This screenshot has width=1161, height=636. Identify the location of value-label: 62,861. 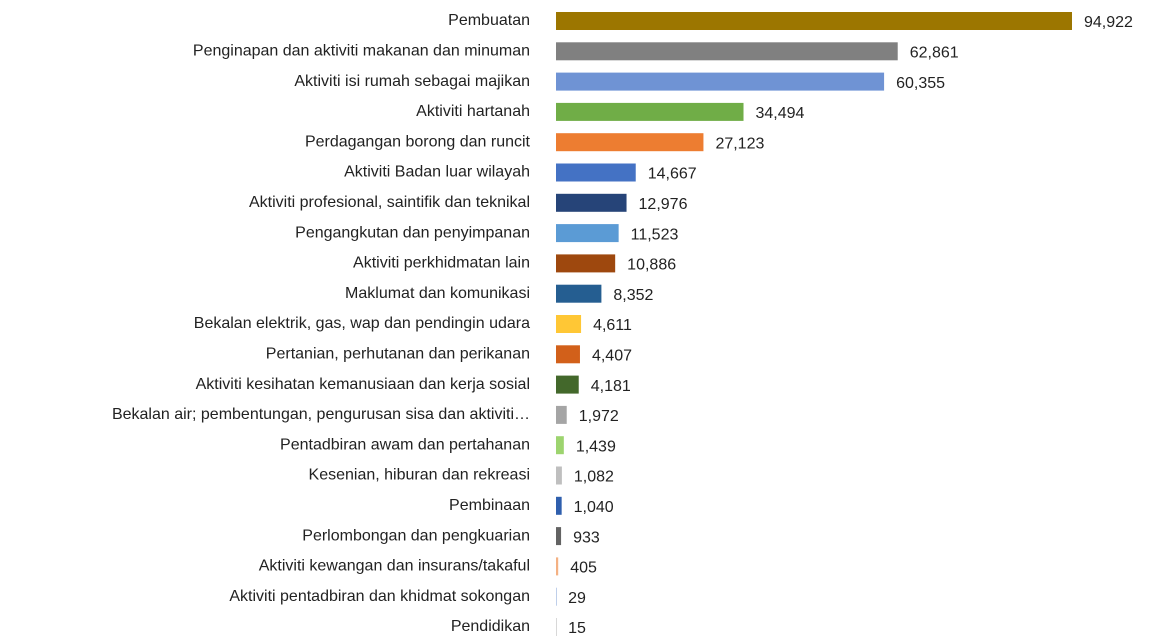
(934, 53).